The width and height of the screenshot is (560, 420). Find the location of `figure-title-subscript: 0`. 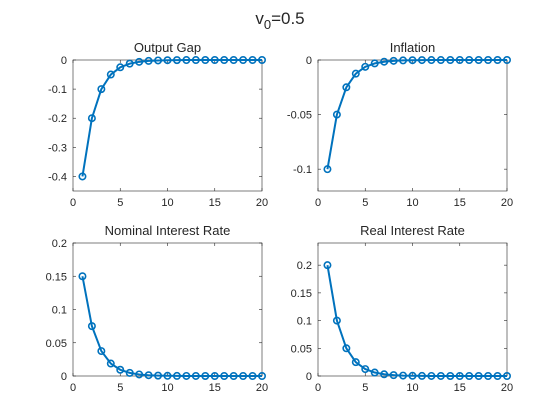

figure-title-subscript: 0 is located at coordinates (267, 24).